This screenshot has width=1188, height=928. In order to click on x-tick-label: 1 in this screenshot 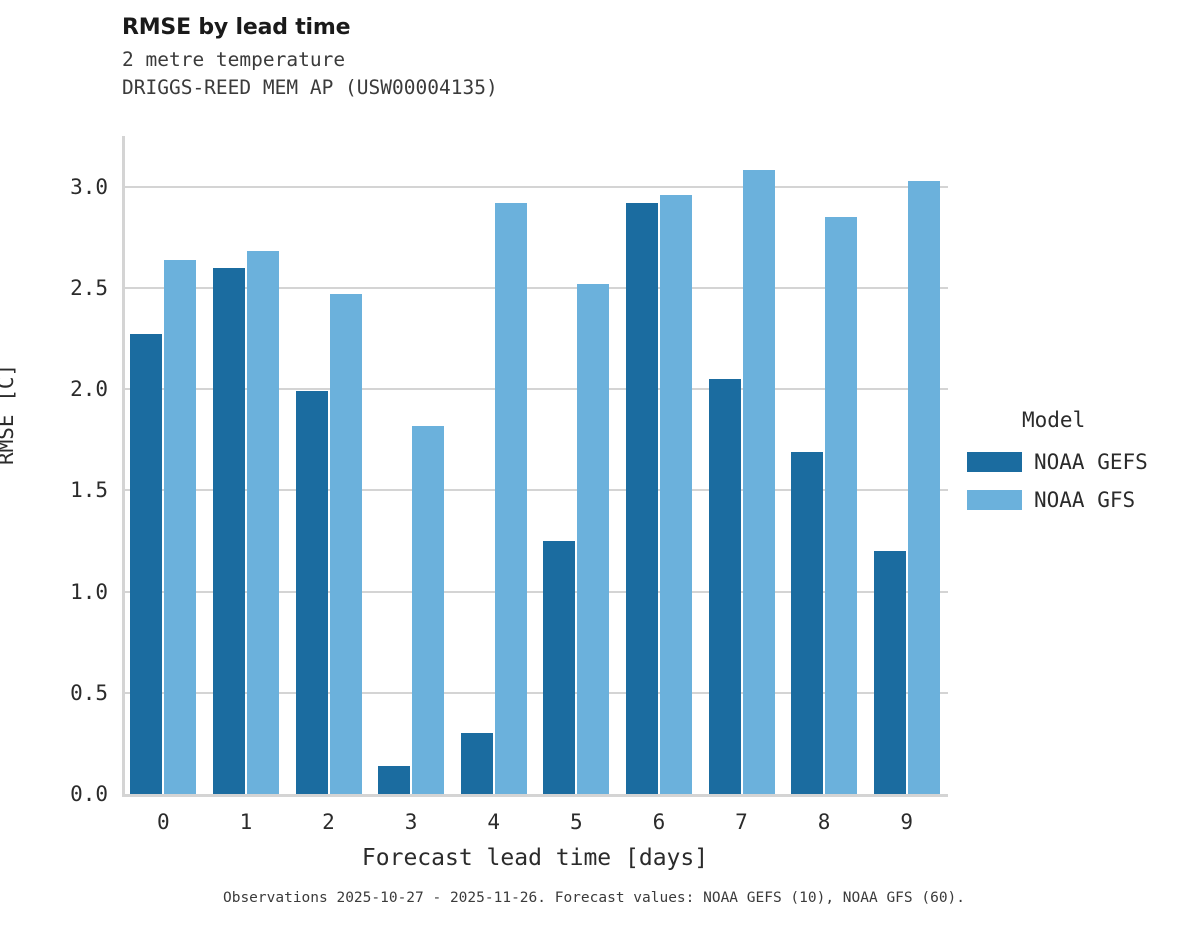, I will do `click(246, 822)`.